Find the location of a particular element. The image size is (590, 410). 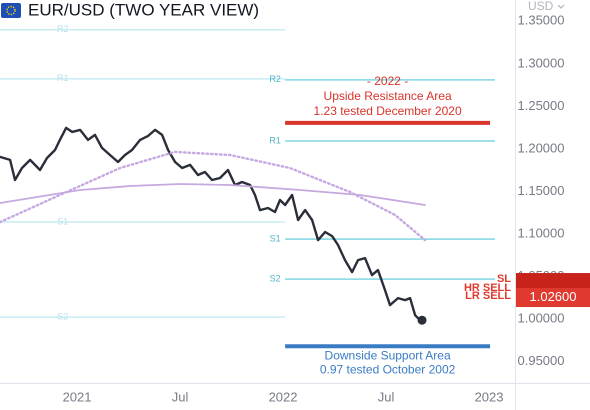

zone-annotation: Upside Resistance Area is located at coordinates (388, 96).